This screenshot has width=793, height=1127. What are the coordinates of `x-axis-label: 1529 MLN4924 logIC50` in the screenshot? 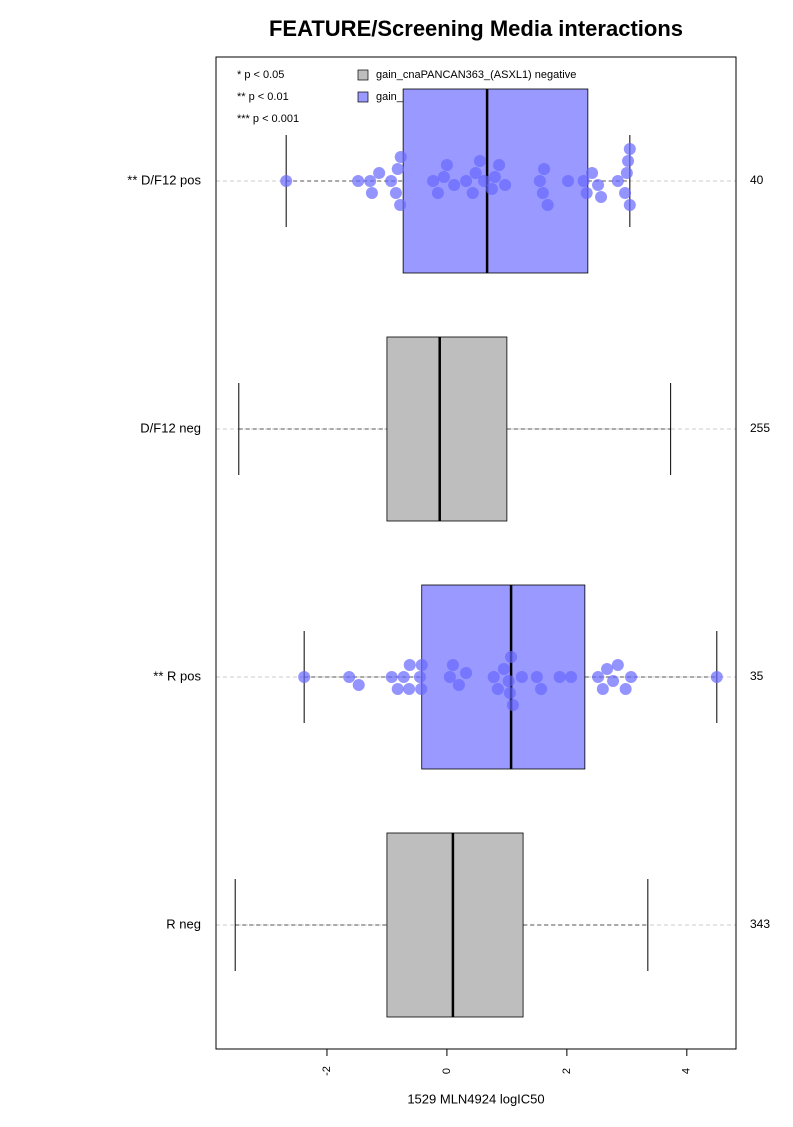 It's located at (475, 1098).